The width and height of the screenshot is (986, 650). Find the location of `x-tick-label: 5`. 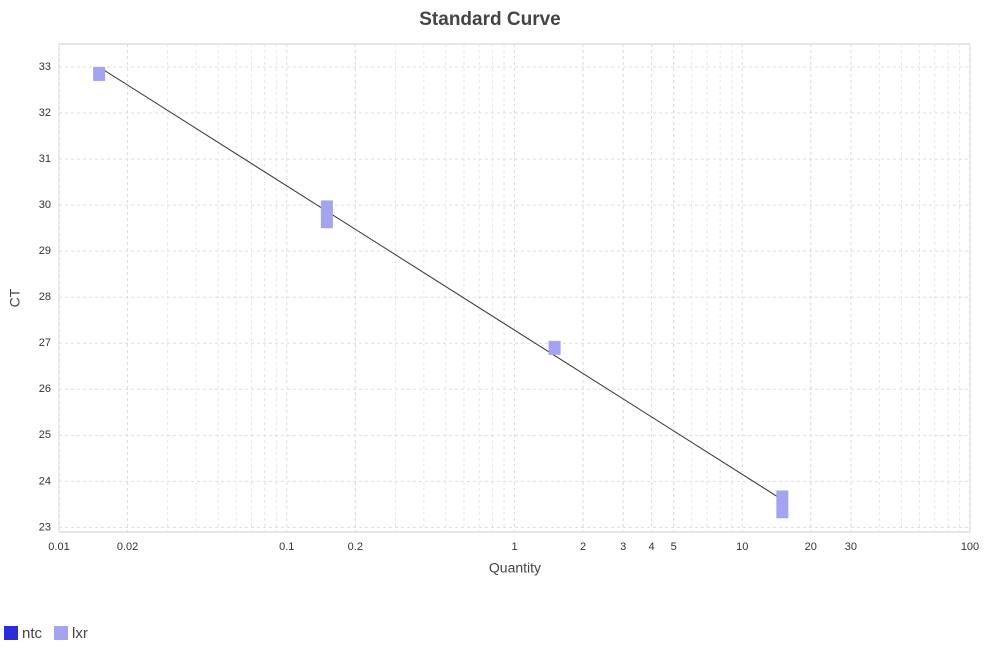

x-tick-label: 5 is located at coordinates (674, 547).